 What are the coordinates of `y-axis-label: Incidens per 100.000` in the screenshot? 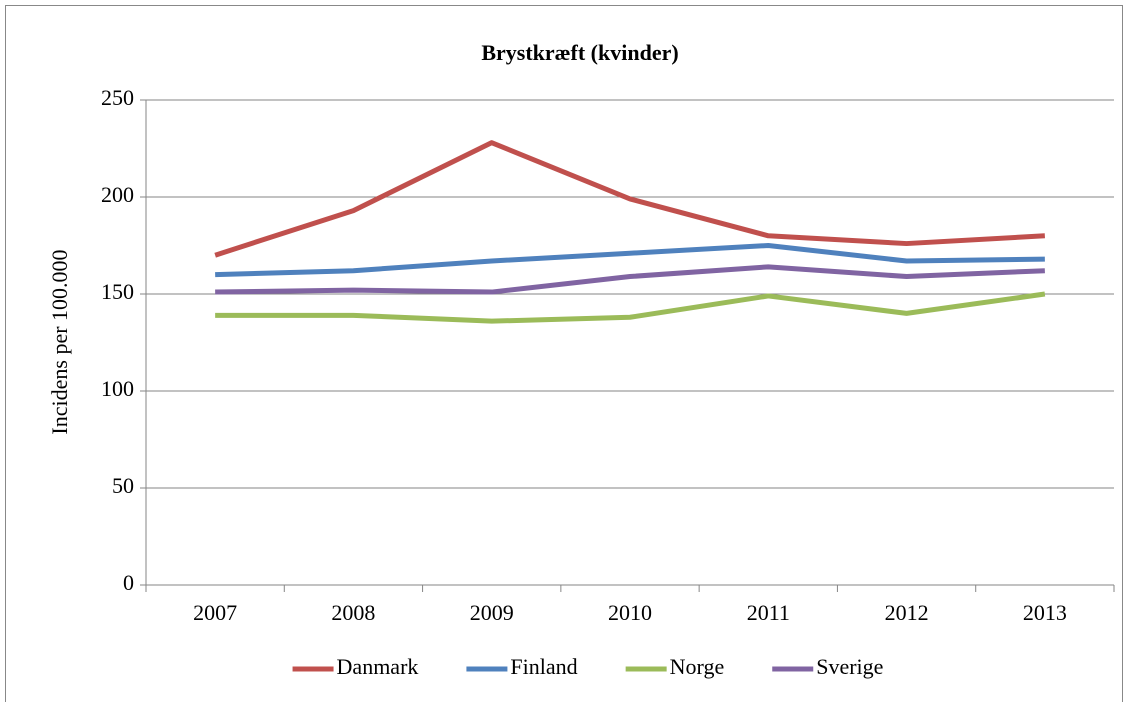 It's located at (59, 341).